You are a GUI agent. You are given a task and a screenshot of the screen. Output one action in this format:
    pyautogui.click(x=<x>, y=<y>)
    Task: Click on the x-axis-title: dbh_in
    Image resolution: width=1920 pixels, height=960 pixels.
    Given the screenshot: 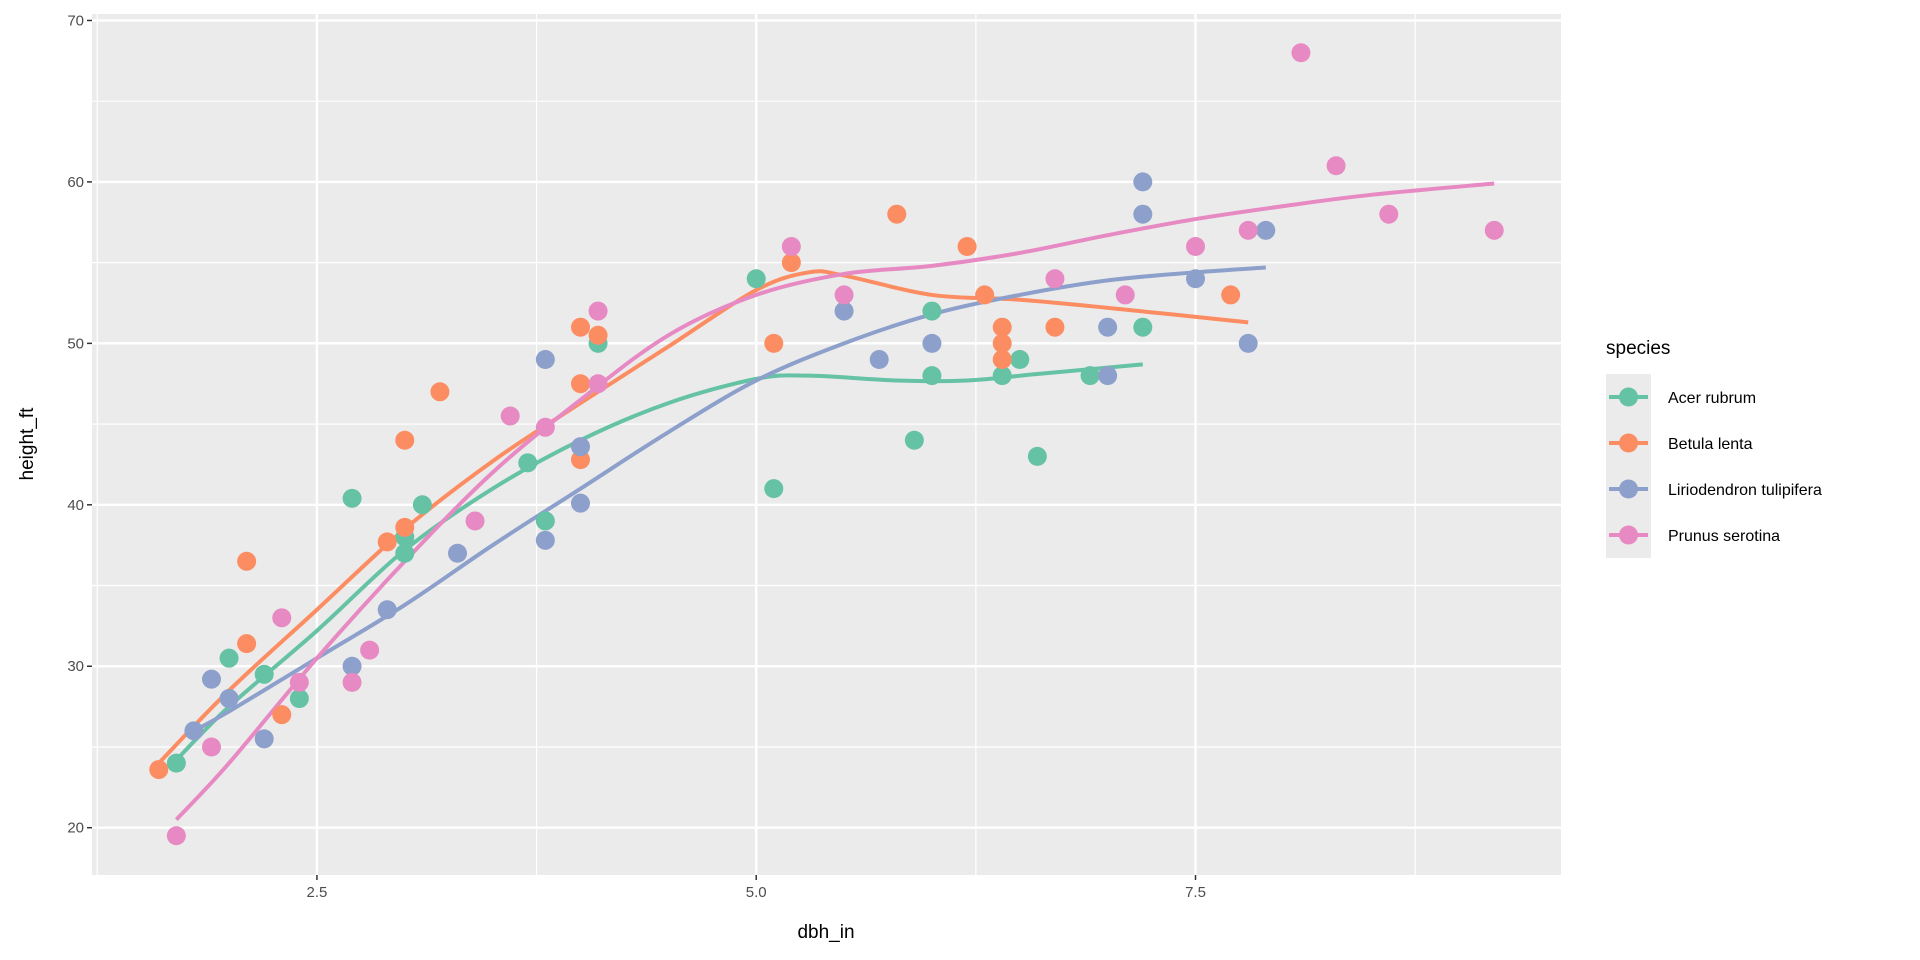 What is the action you would take?
    pyautogui.click(x=825, y=932)
    